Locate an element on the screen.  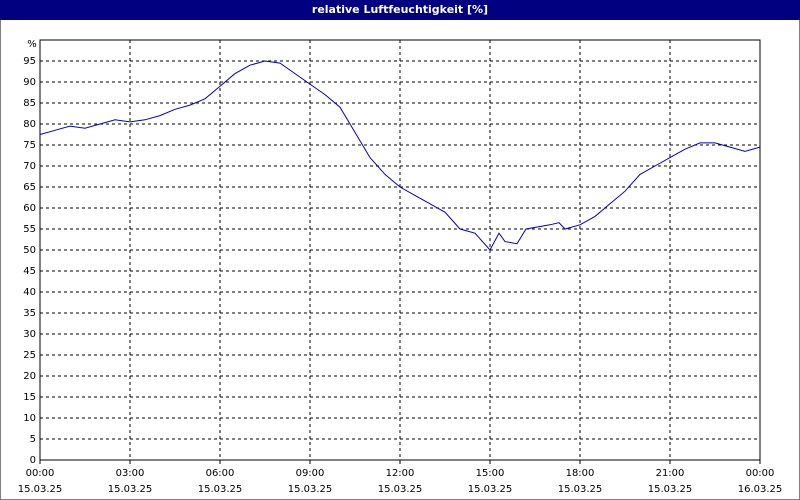
x-tick-label: 18:00 is located at coordinates (580, 473).